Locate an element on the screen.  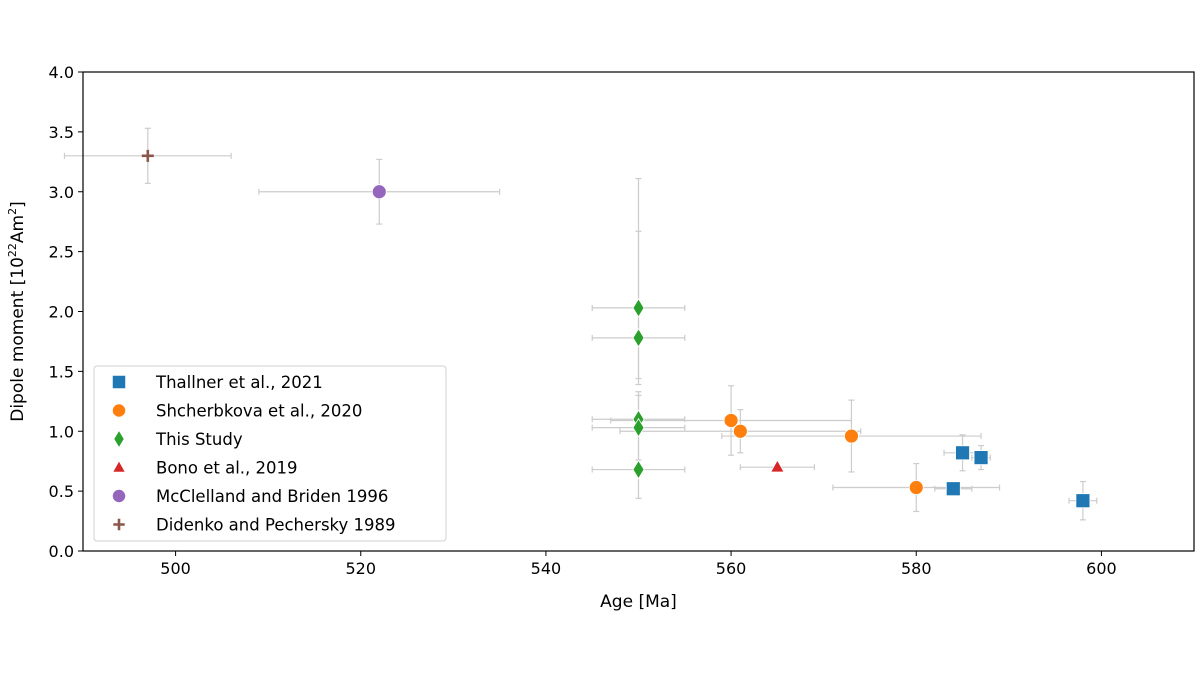
y-tick-label: 1.5 is located at coordinates (61, 371).